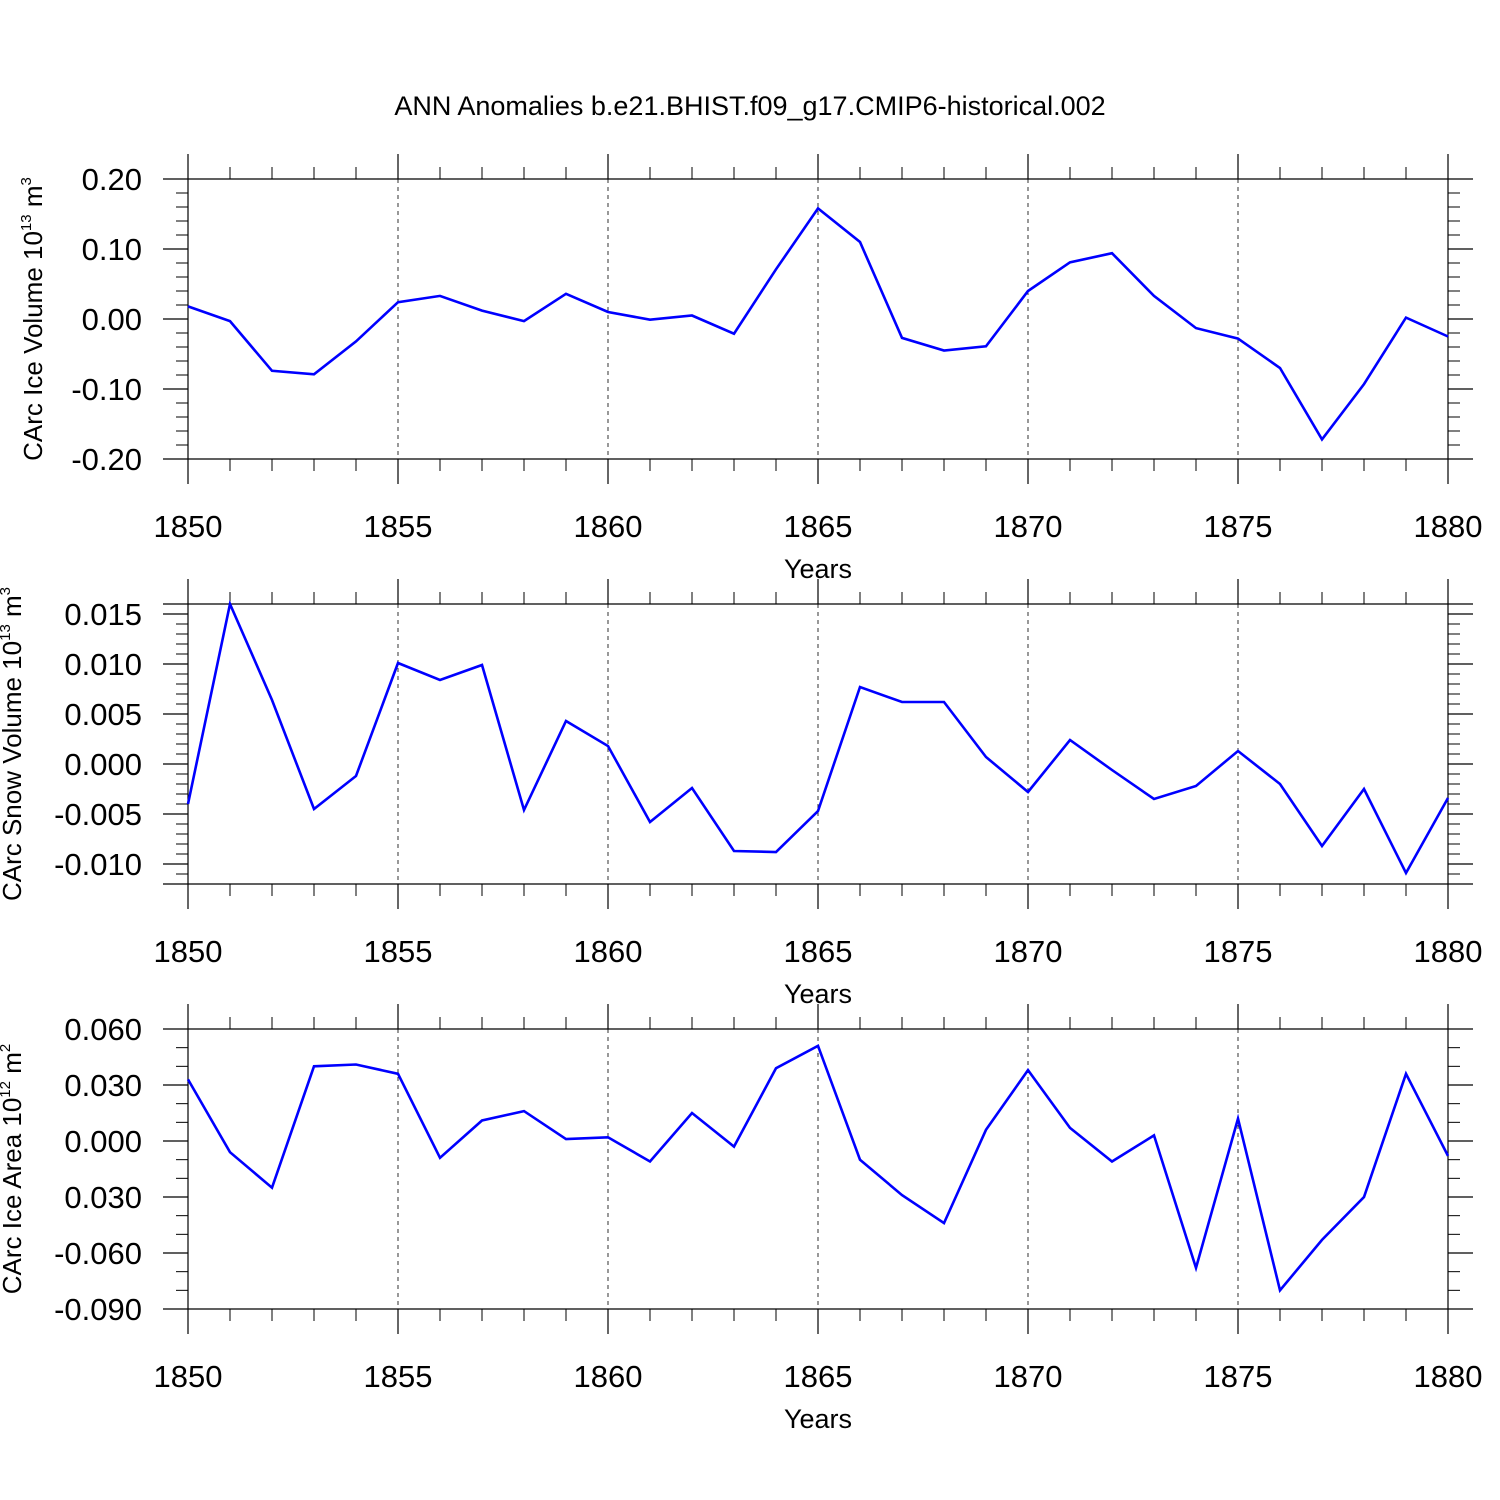  What do you see at coordinates (112, 179) in the screenshot?
I see `y-tick-label: 0.20` at bounding box center [112, 179].